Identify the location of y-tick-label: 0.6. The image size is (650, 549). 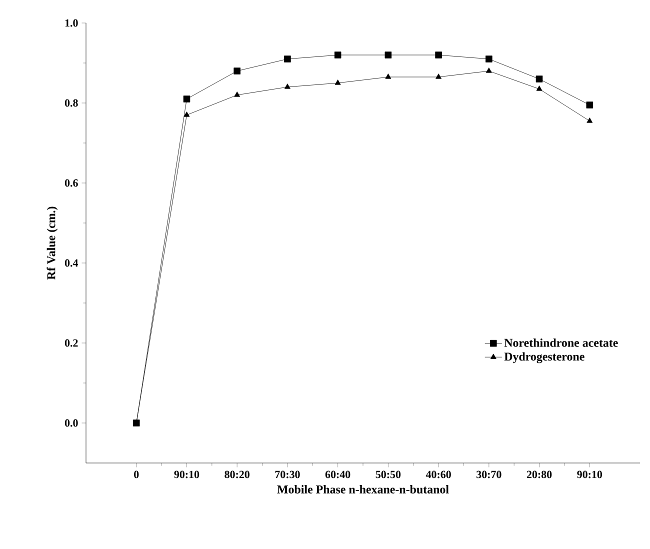
(71, 183).